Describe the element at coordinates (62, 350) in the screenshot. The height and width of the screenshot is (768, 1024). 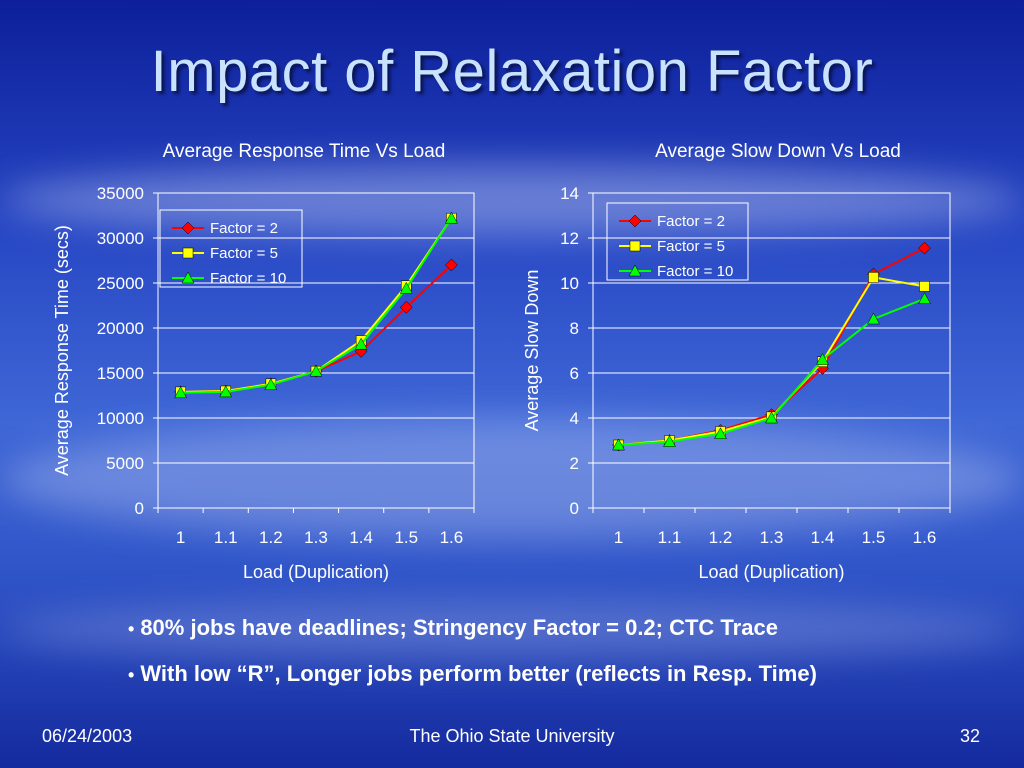
I see `y-axis-label: Average Response Time (secs)` at that location.